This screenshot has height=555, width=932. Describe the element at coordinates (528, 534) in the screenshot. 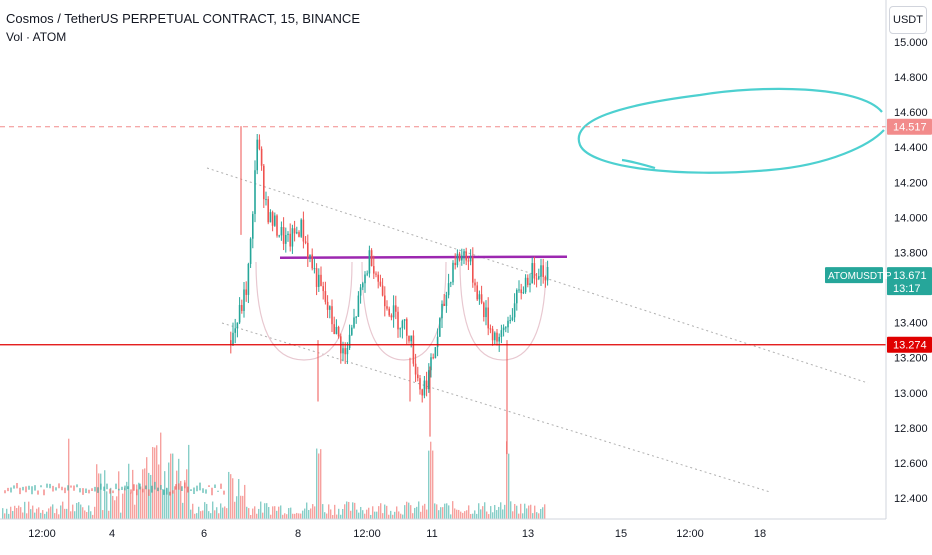

I see `x-tick-label: 13` at that location.